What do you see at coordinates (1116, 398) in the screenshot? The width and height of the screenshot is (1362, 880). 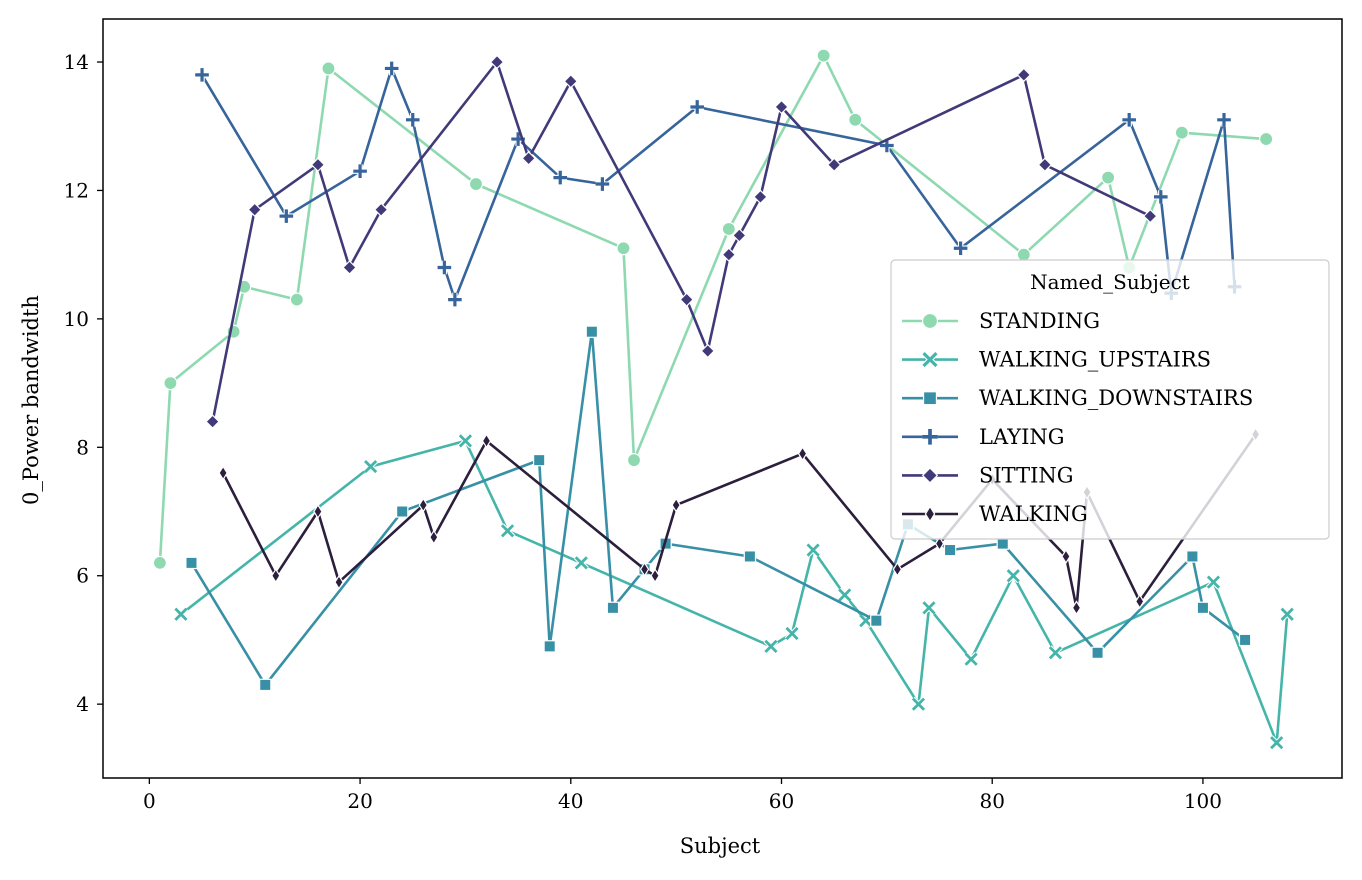 I see `legend-label: WALKING_DOWNSTAIRS` at bounding box center [1116, 398].